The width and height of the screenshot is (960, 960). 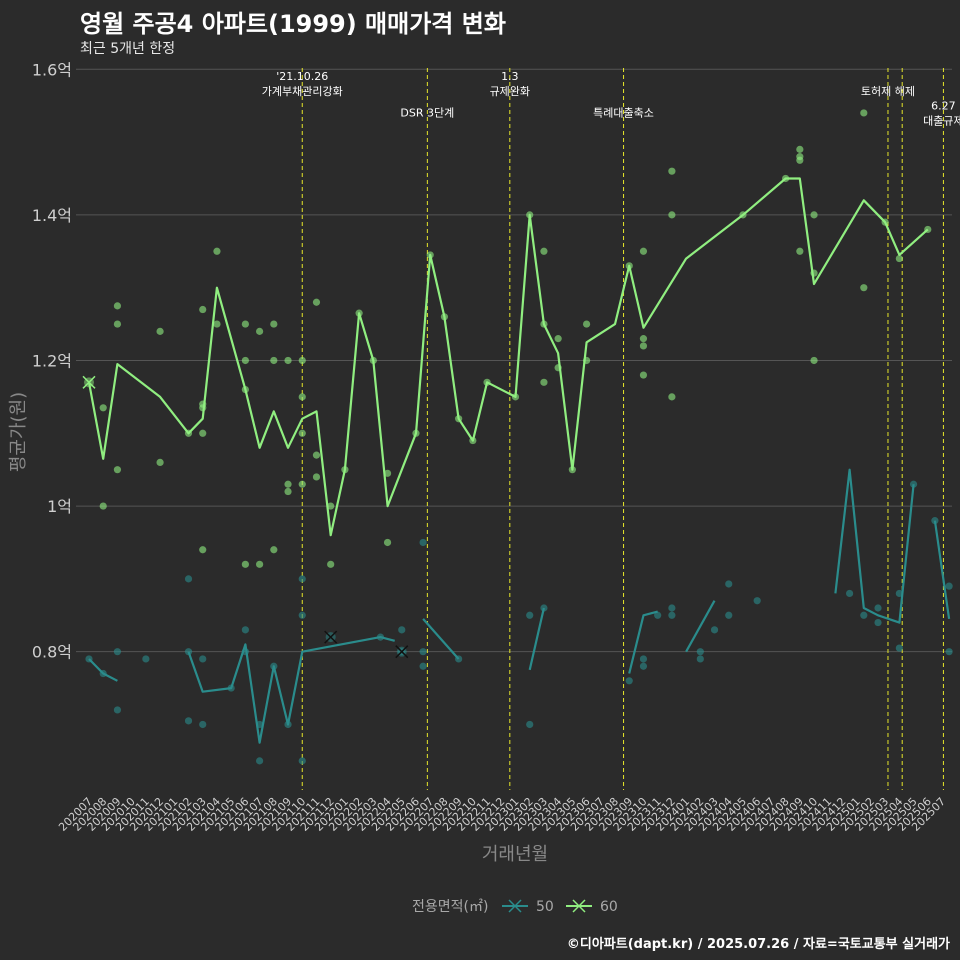 I want to click on y-tick-label: 1억, so click(x=59, y=506).